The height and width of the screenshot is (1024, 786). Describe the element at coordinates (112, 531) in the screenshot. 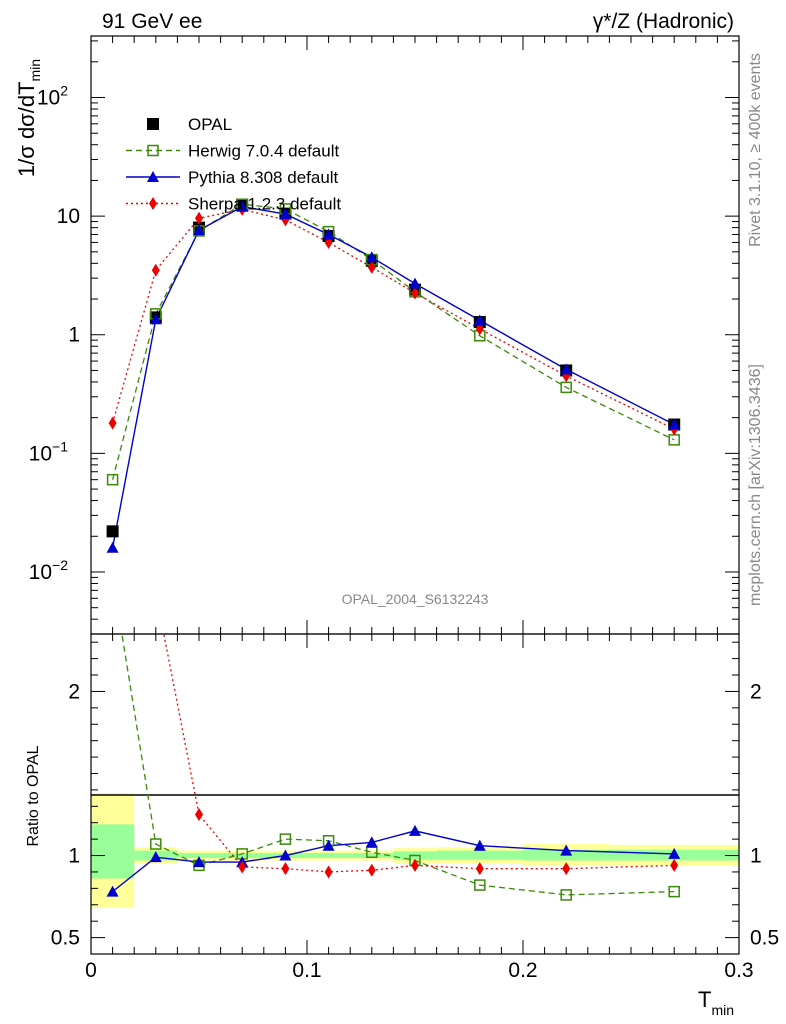

I see `main-point-opal` at that location.